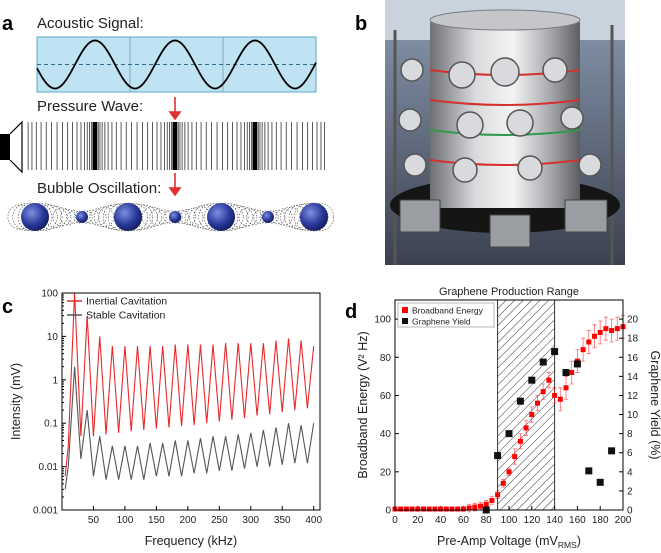  I want to click on x-tick-label: 40, so click(441, 520).